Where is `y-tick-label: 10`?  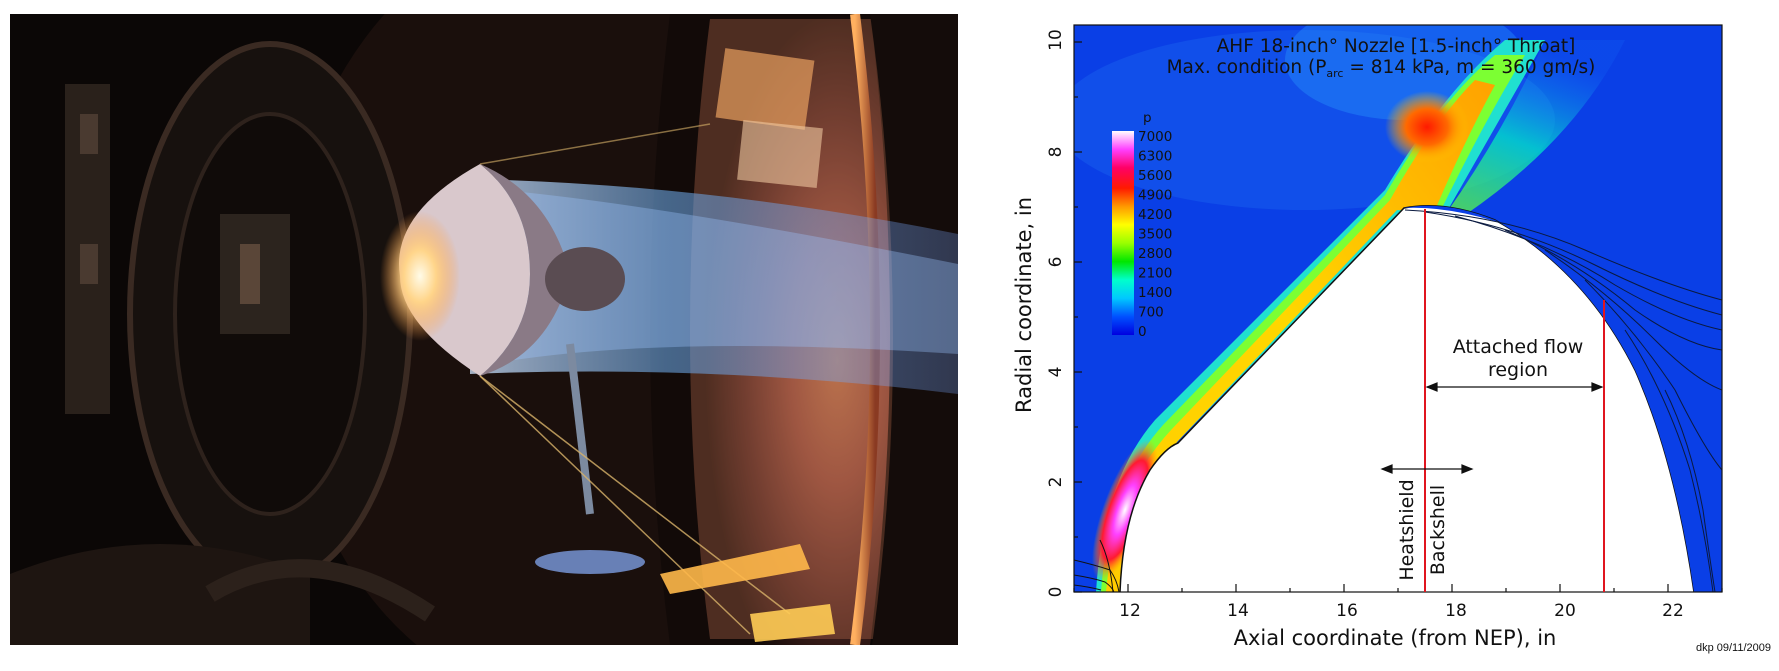
y-tick-label: 10 is located at coordinates (1056, 40).